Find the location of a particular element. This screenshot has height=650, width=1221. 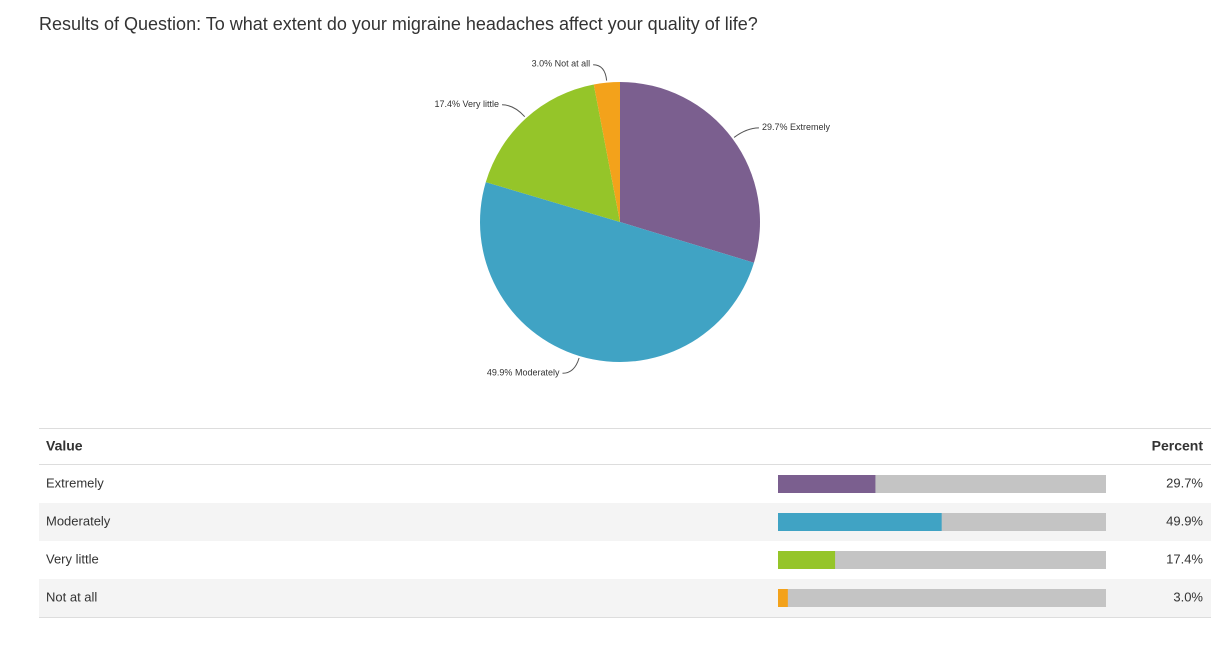

slice-percent: 49.9% is located at coordinates (500, 373).